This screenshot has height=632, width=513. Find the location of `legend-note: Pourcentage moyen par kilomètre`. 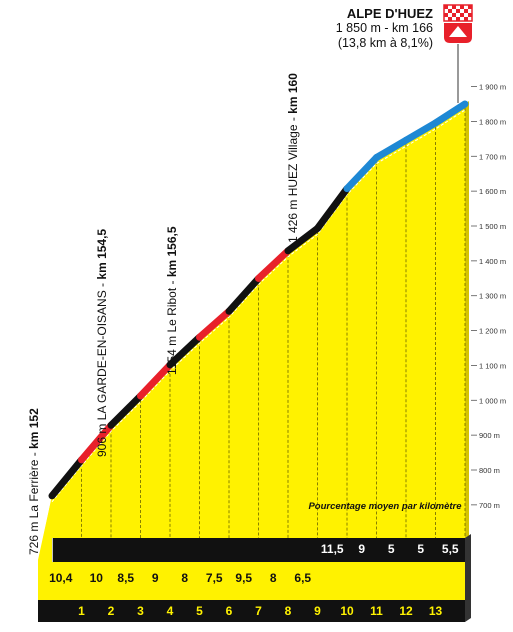

legend-note: Pourcentage moyen par kilomètre is located at coordinates (385, 506).